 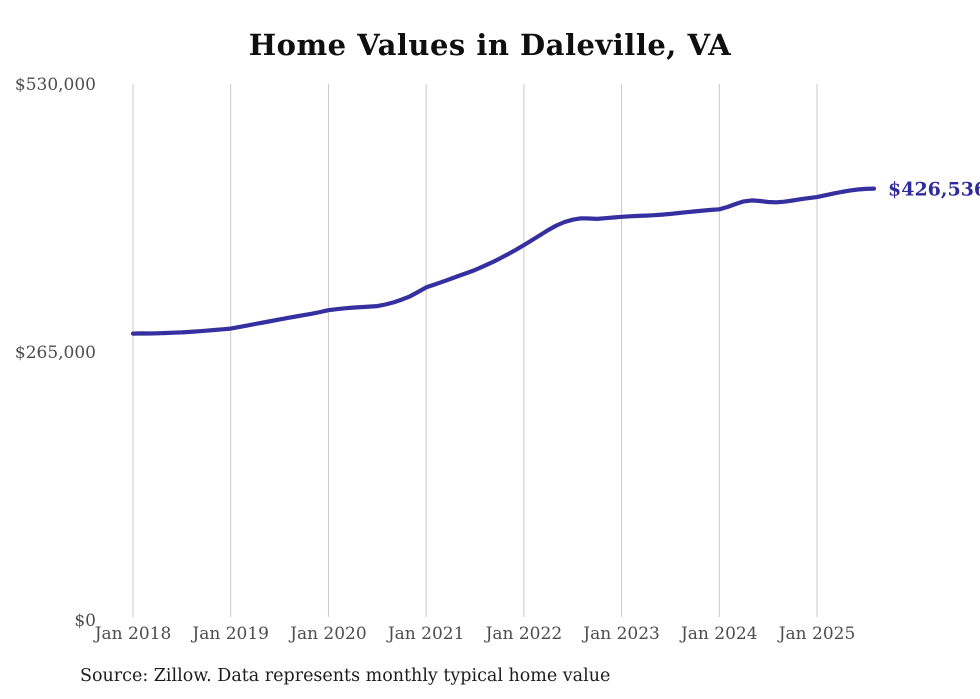 What do you see at coordinates (425, 634) in the screenshot?
I see `x-tick-label: Jan 2021` at bounding box center [425, 634].